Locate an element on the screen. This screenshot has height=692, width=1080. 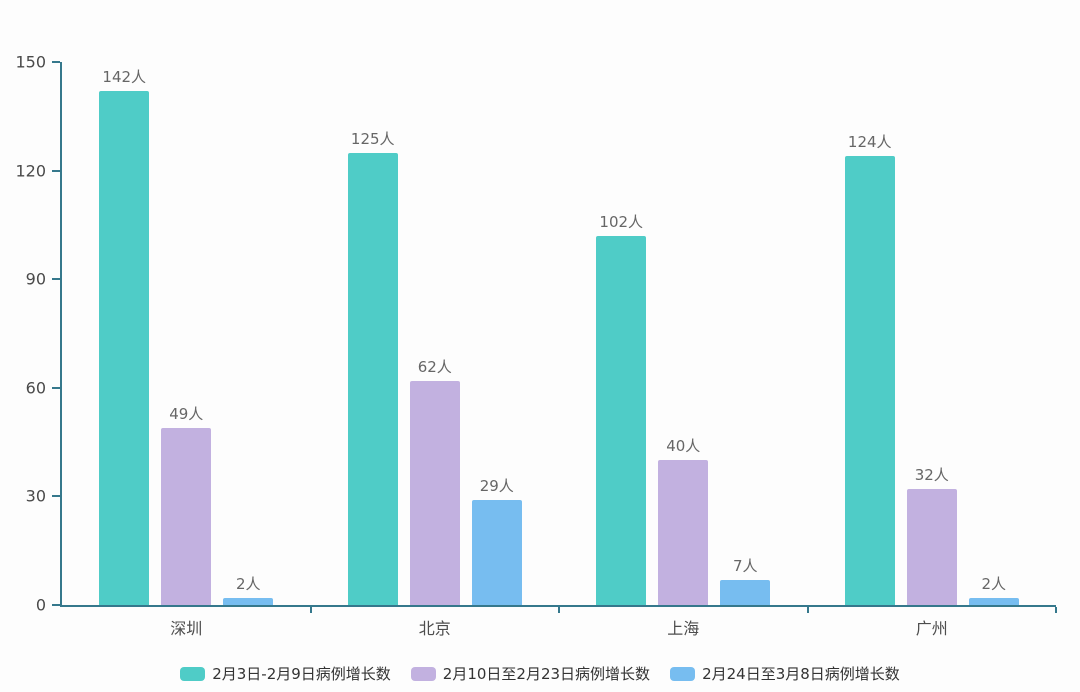
y-tick-label: 60 is located at coordinates (35, 388).